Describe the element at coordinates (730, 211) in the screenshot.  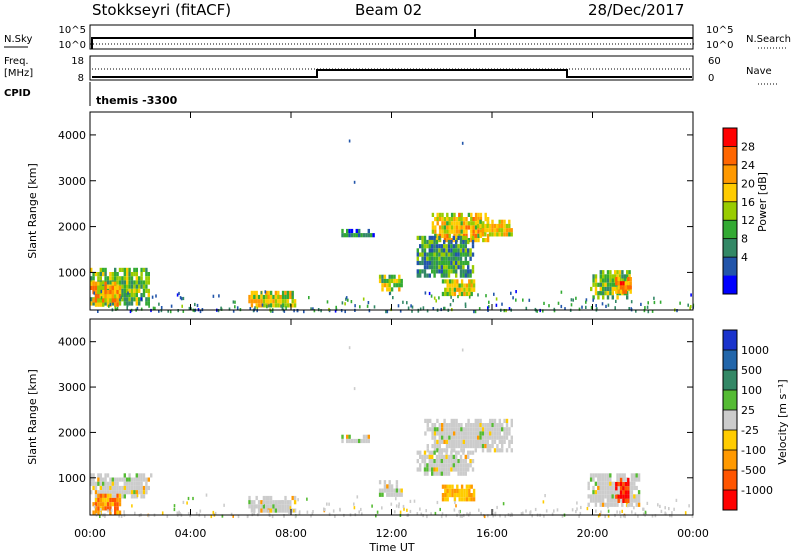
I see `colorbar-frame` at that location.